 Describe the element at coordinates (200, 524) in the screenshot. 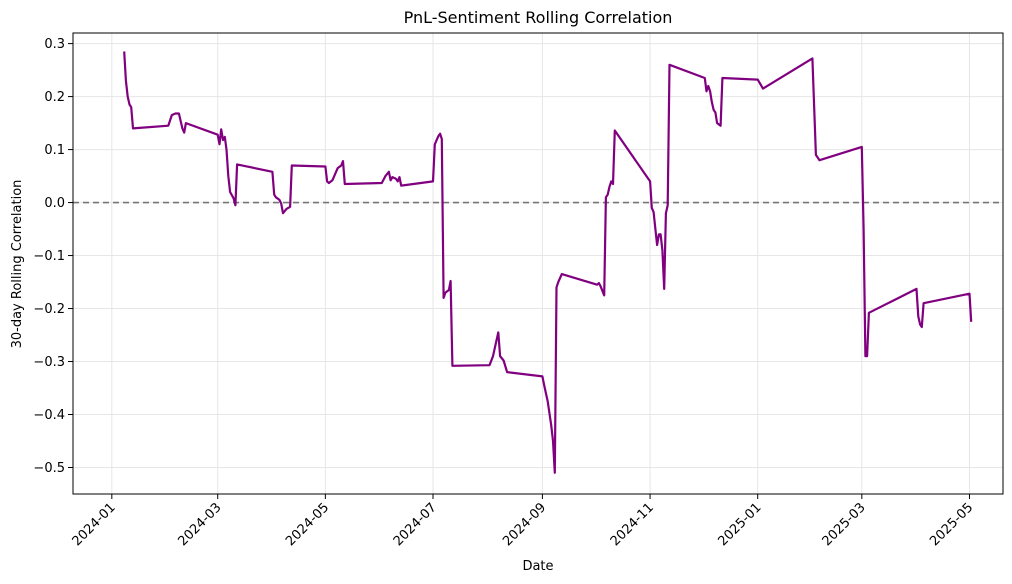

I see `x-tick-label: 2024-03` at that location.